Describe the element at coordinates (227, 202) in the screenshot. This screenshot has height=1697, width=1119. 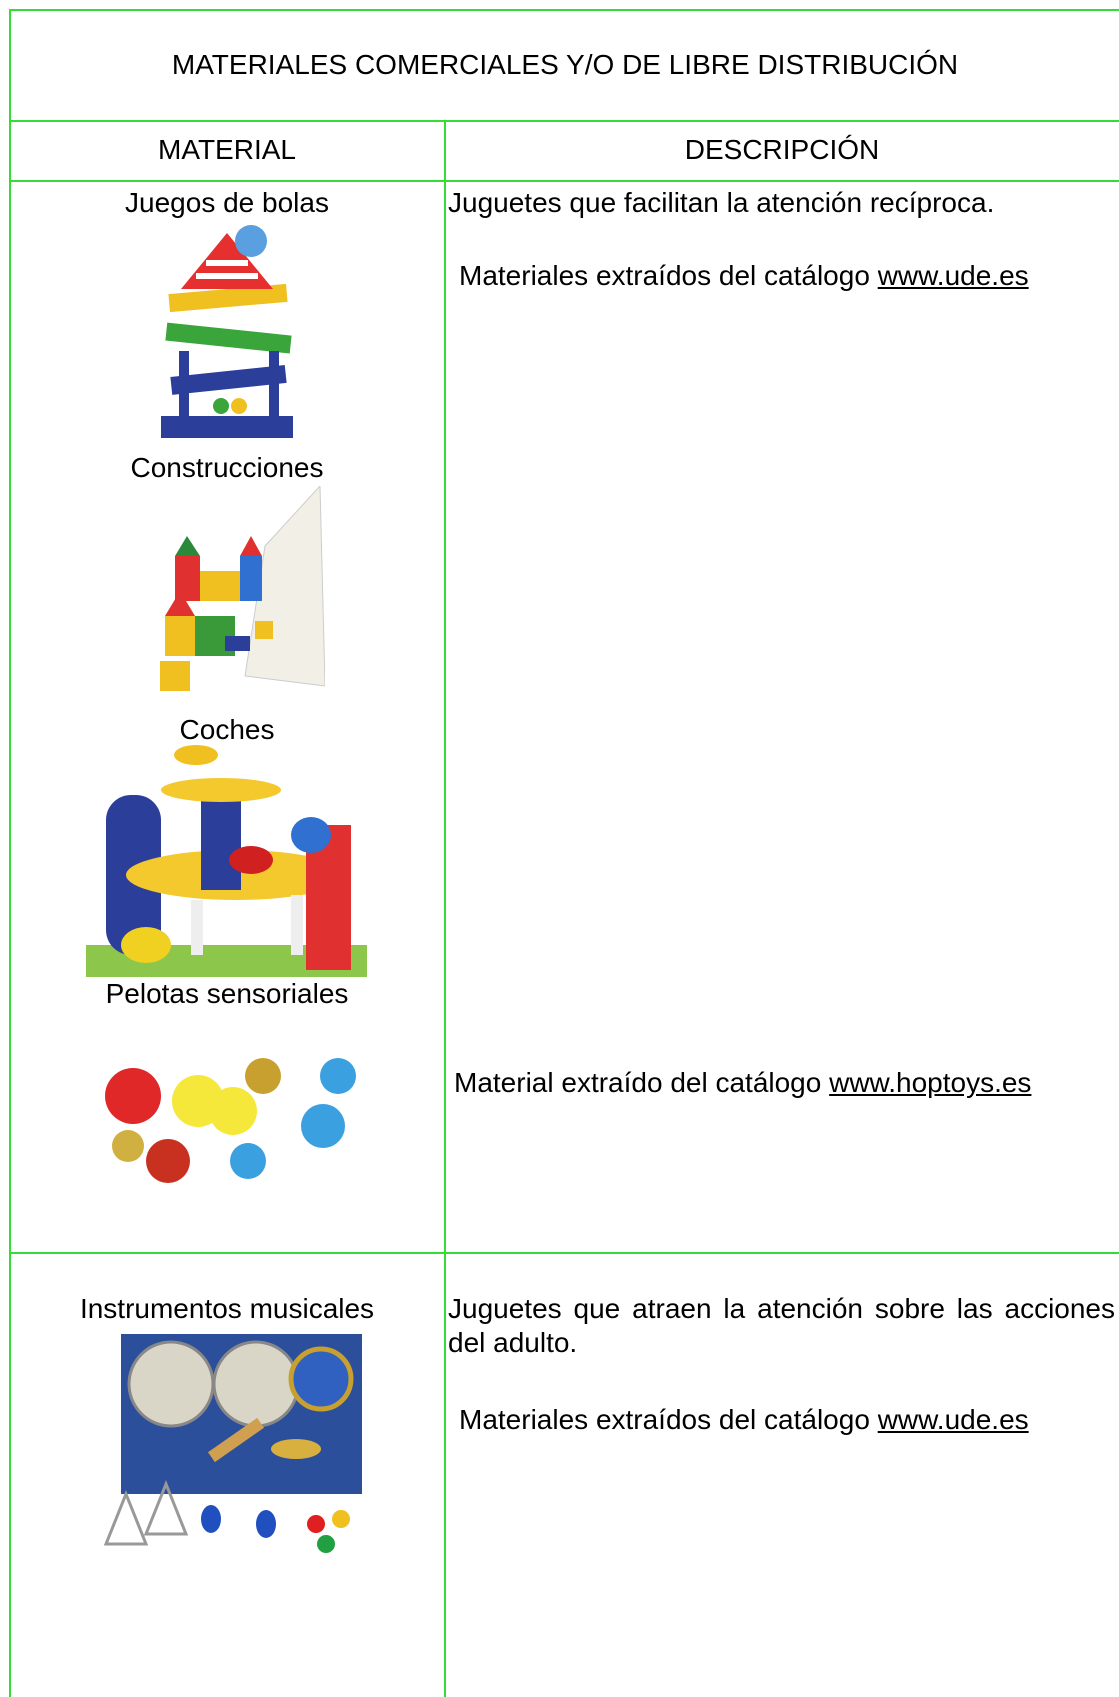
I see `material: Juegos de bolas` at that location.